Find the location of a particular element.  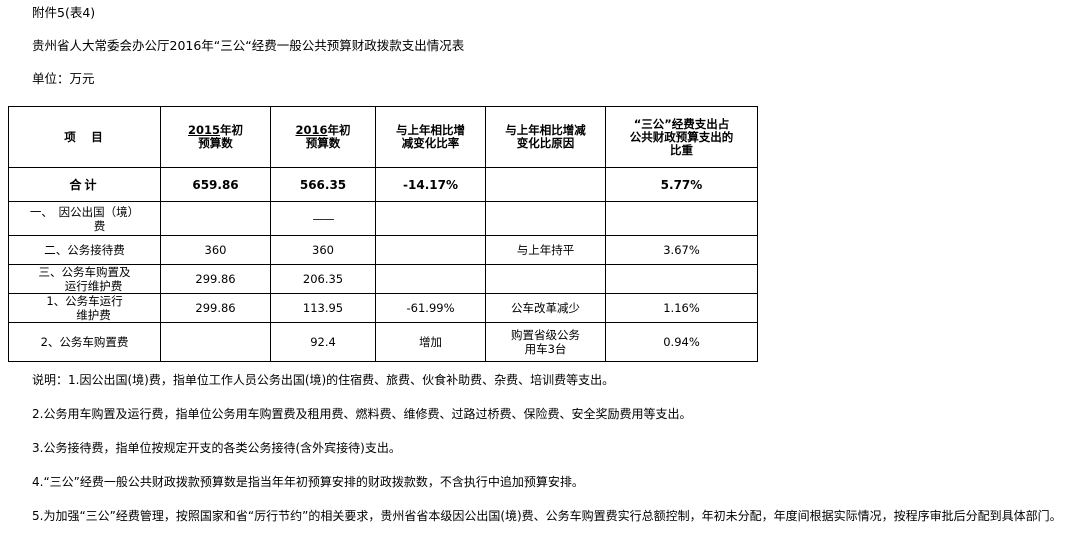

header-budget-2015-suffix: 年初 is located at coordinates (231, 130).